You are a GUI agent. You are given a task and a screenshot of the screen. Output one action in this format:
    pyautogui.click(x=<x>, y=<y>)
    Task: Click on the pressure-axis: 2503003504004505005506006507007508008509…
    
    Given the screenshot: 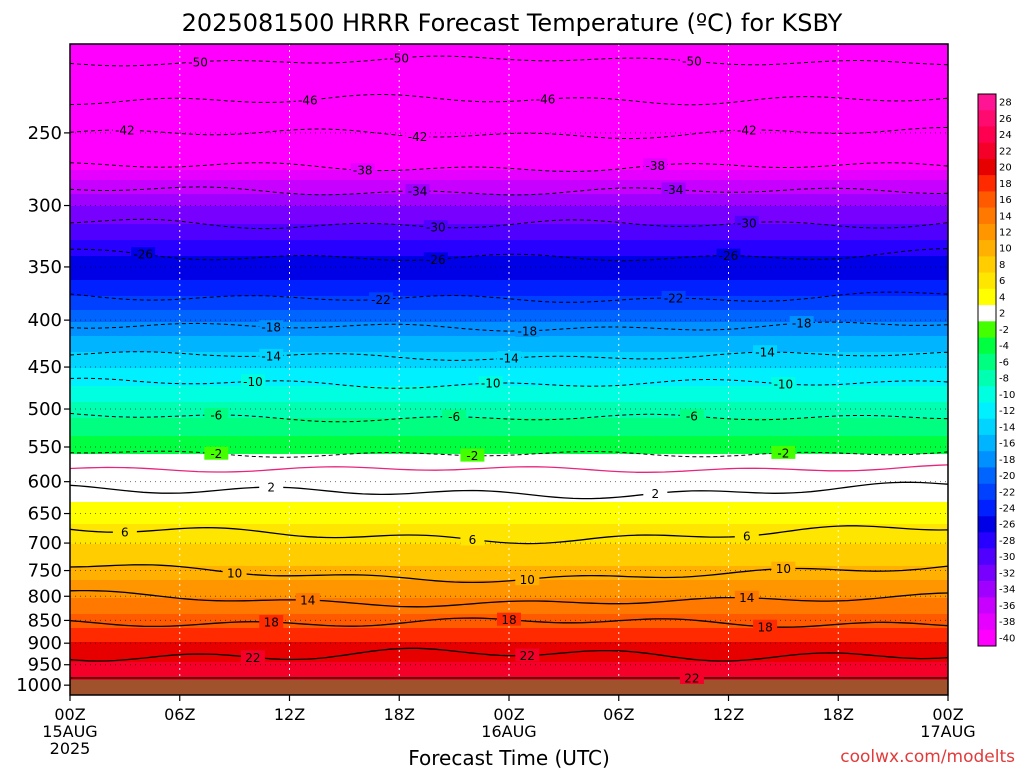 What is the action you would take?
    pyautogui.click(x=43, y=409)
    